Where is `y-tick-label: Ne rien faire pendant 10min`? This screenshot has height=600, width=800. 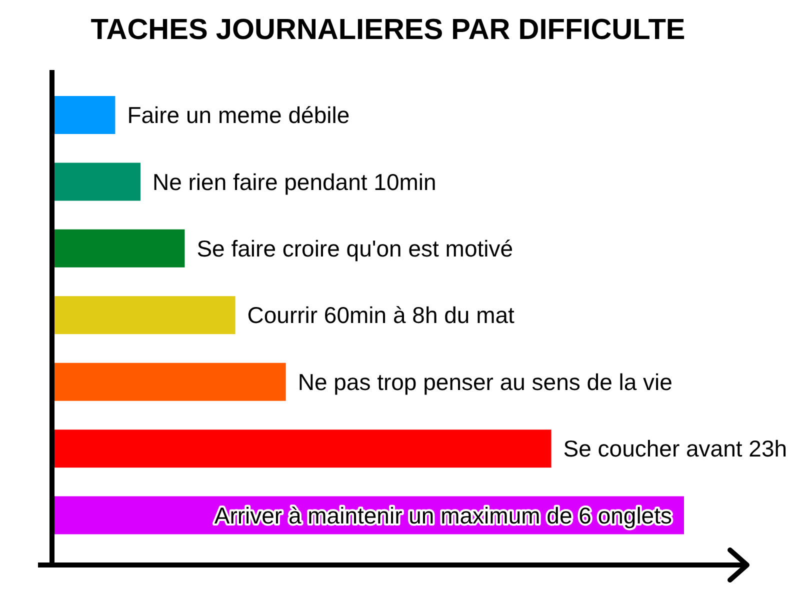
y-tick-label: Ne rien faire pendant 10min is located at coordinates (294, 181).